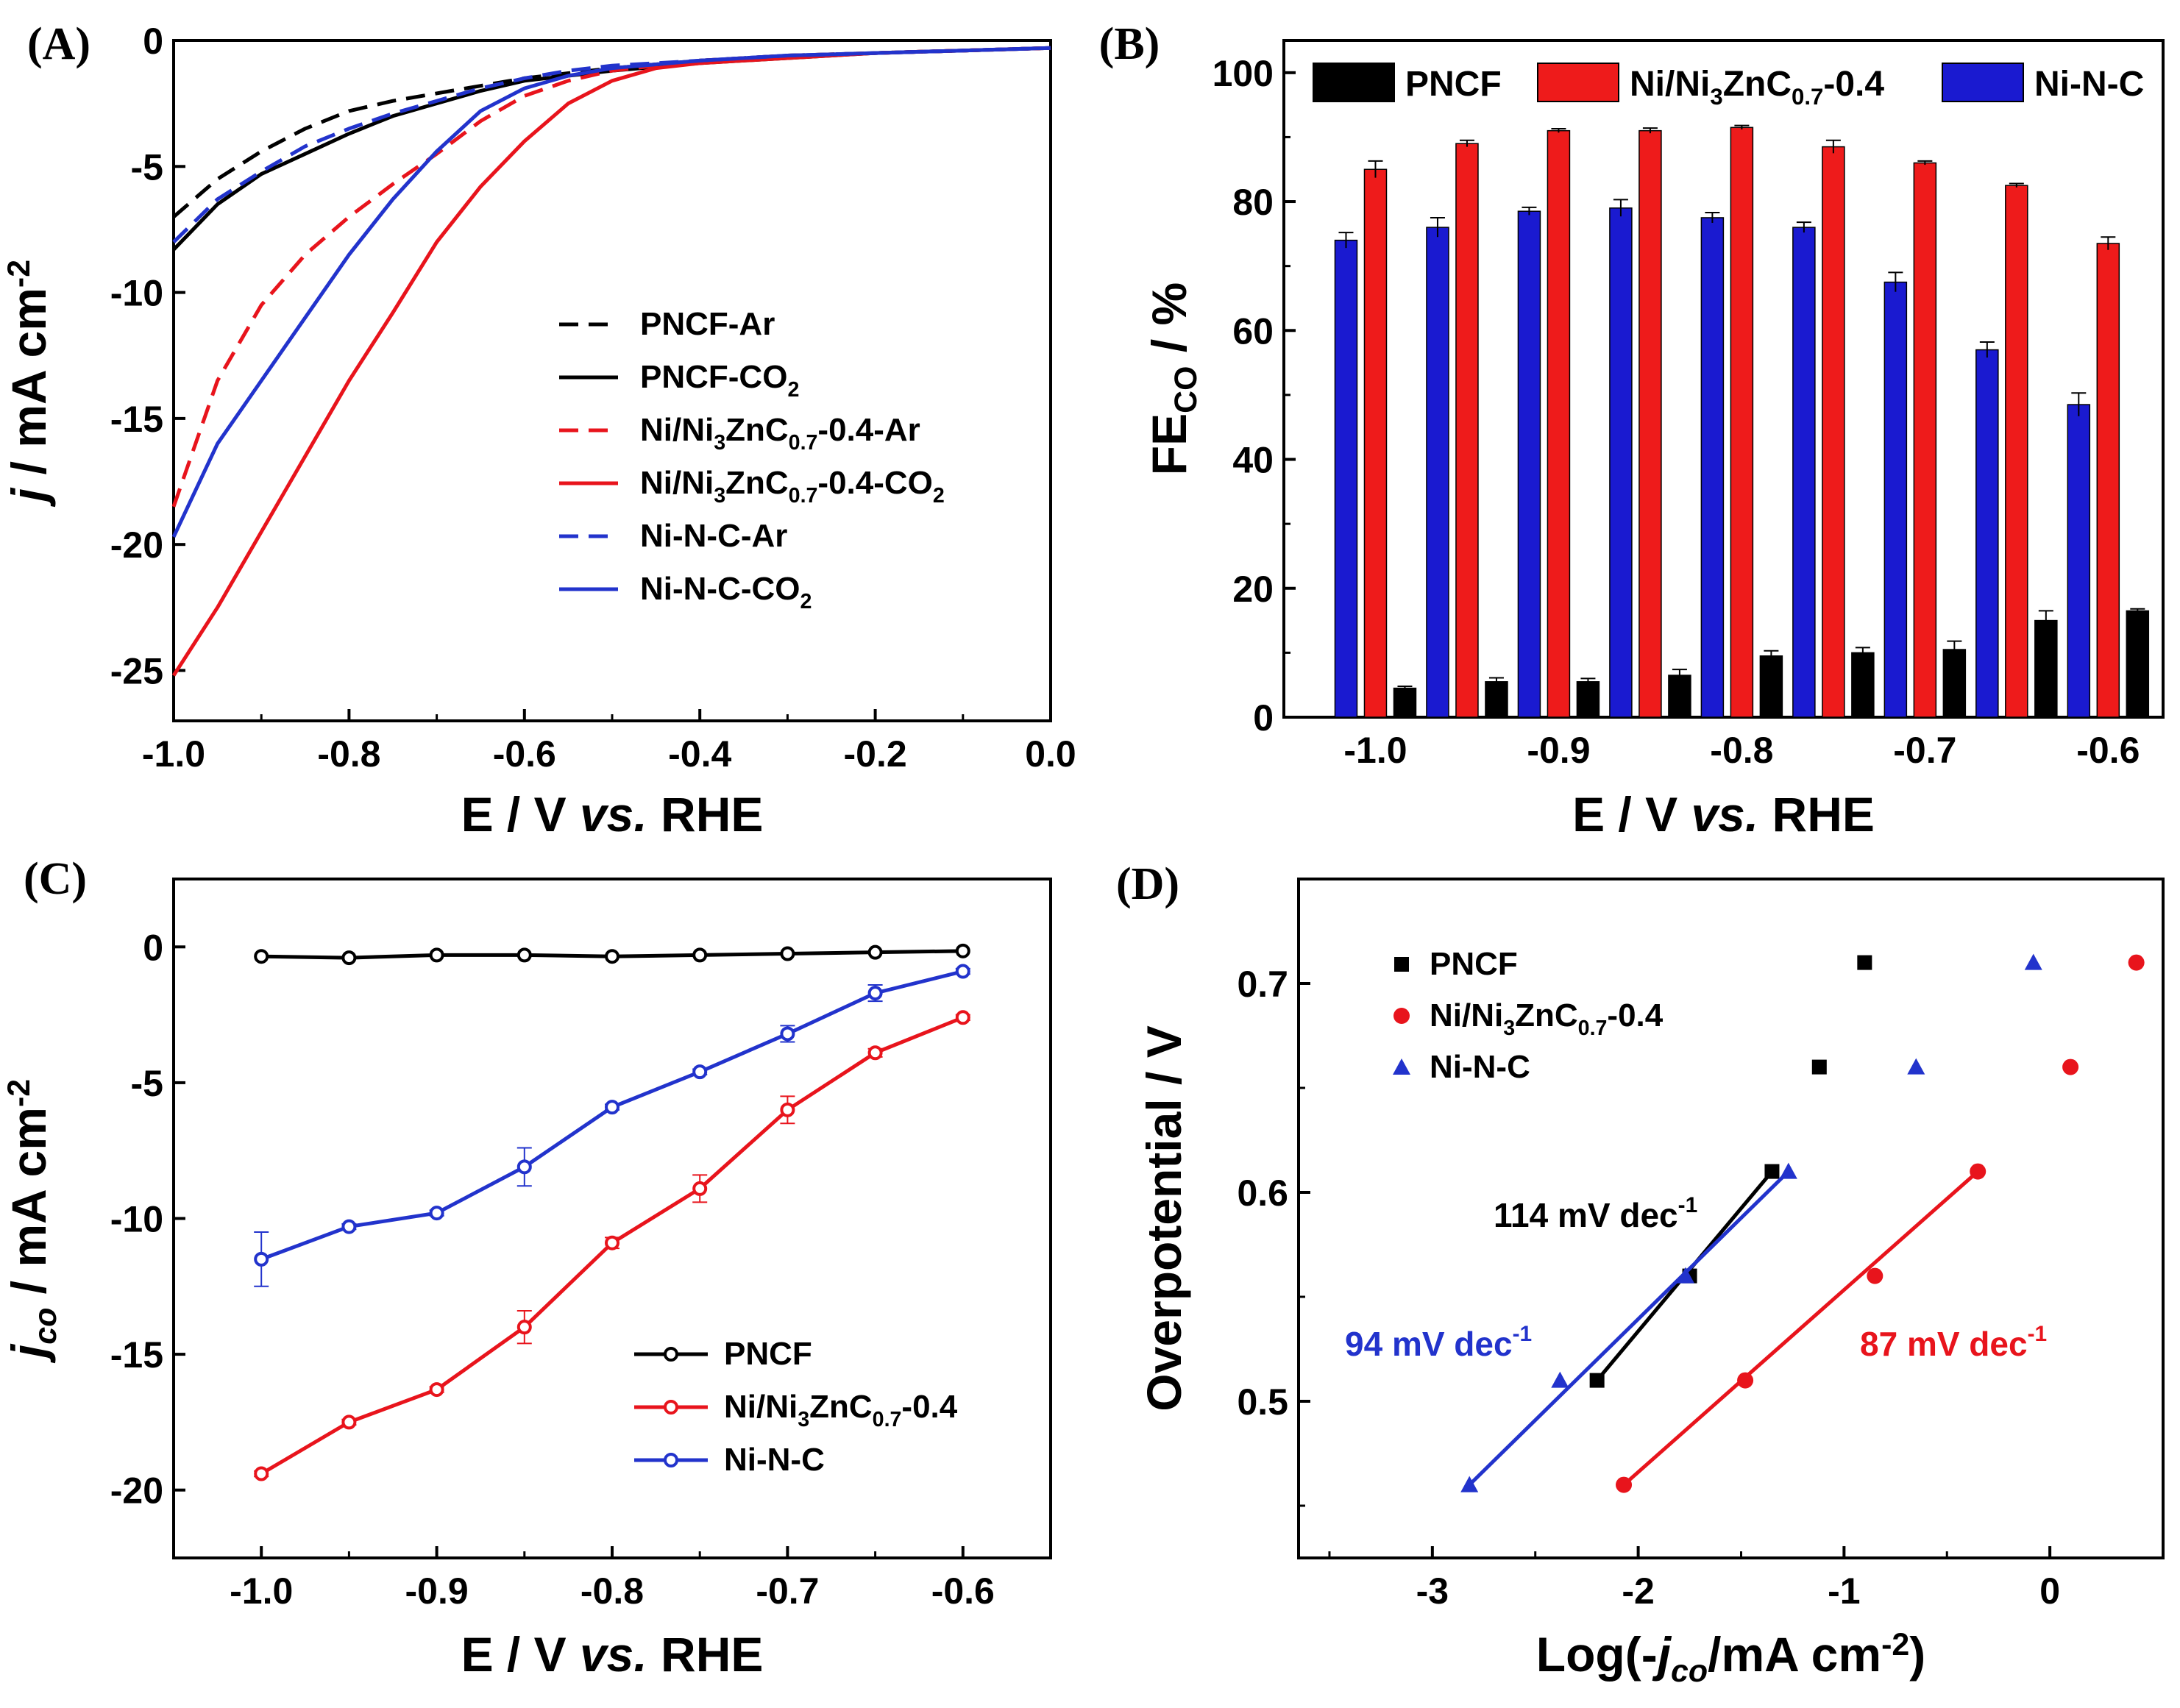 This screenshot has height=1708, width=2180. I want to click on y-tick-label: 0.7, so click(1262, 984).